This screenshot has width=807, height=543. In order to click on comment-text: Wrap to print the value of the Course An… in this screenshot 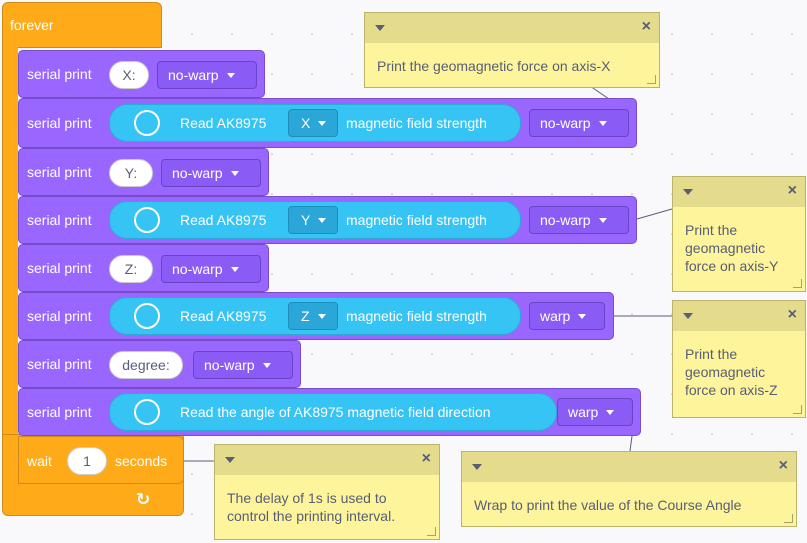, I will do `click(608, 505)`.